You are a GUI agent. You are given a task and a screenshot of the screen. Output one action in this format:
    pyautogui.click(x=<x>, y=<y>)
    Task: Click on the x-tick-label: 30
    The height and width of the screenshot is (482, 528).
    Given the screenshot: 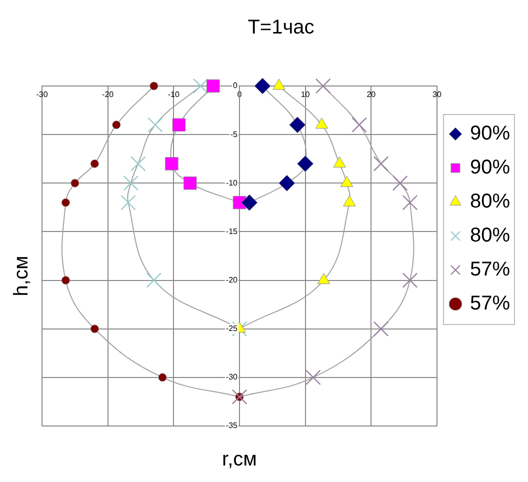 What is the action you would take?
    pyautogui.click(x=437, y=95)
    